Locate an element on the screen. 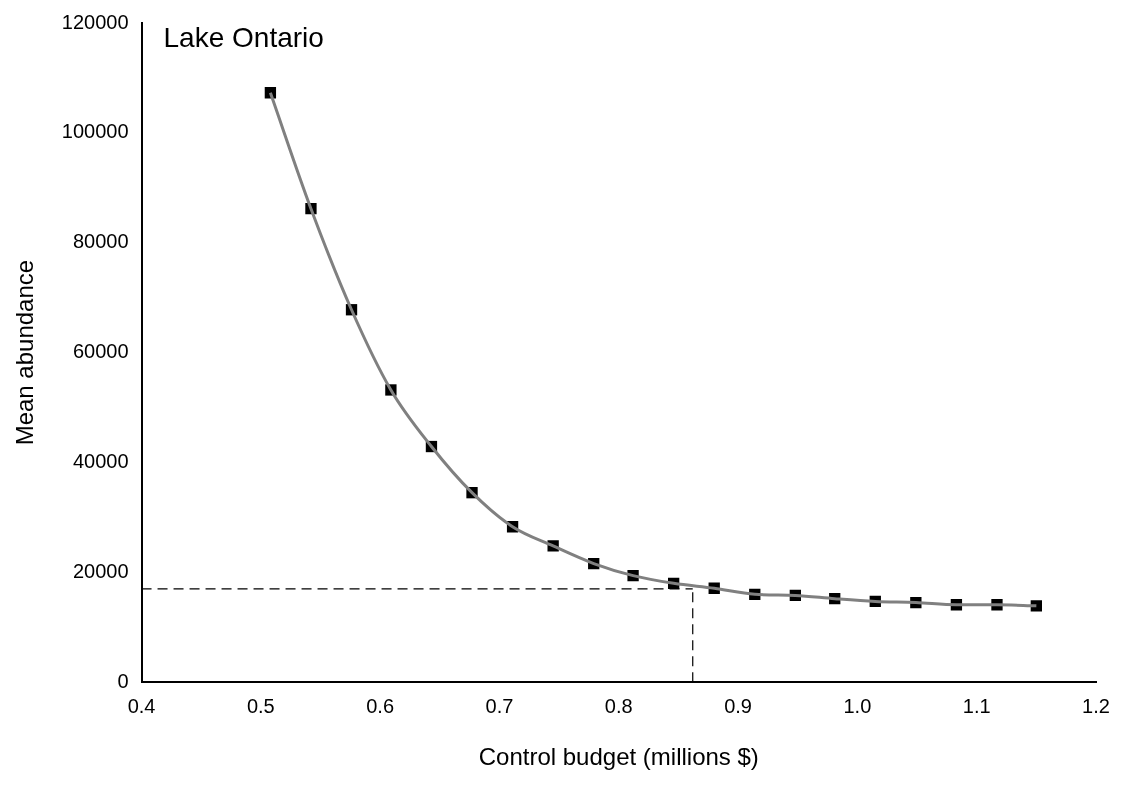 The image size is (1130, 785). x-tick-label: 0.6 is located at coordinates (380, 705).